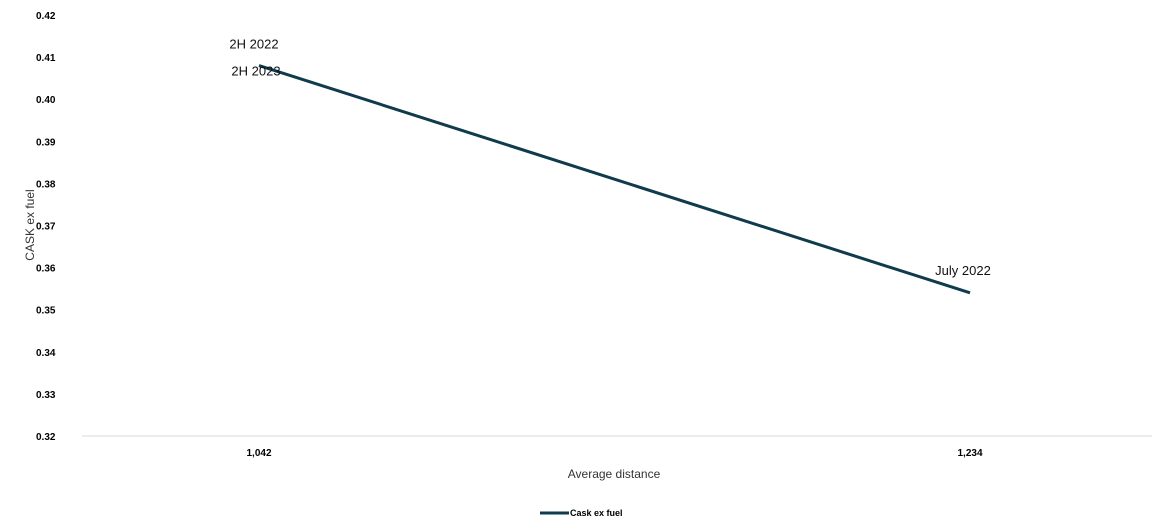 Image resolution: width=1158 pixels, height=521 pixels. Describe the element at coordinates (258, 453) in the screenshot. I see `x-tick-label: 1,042` at that location.